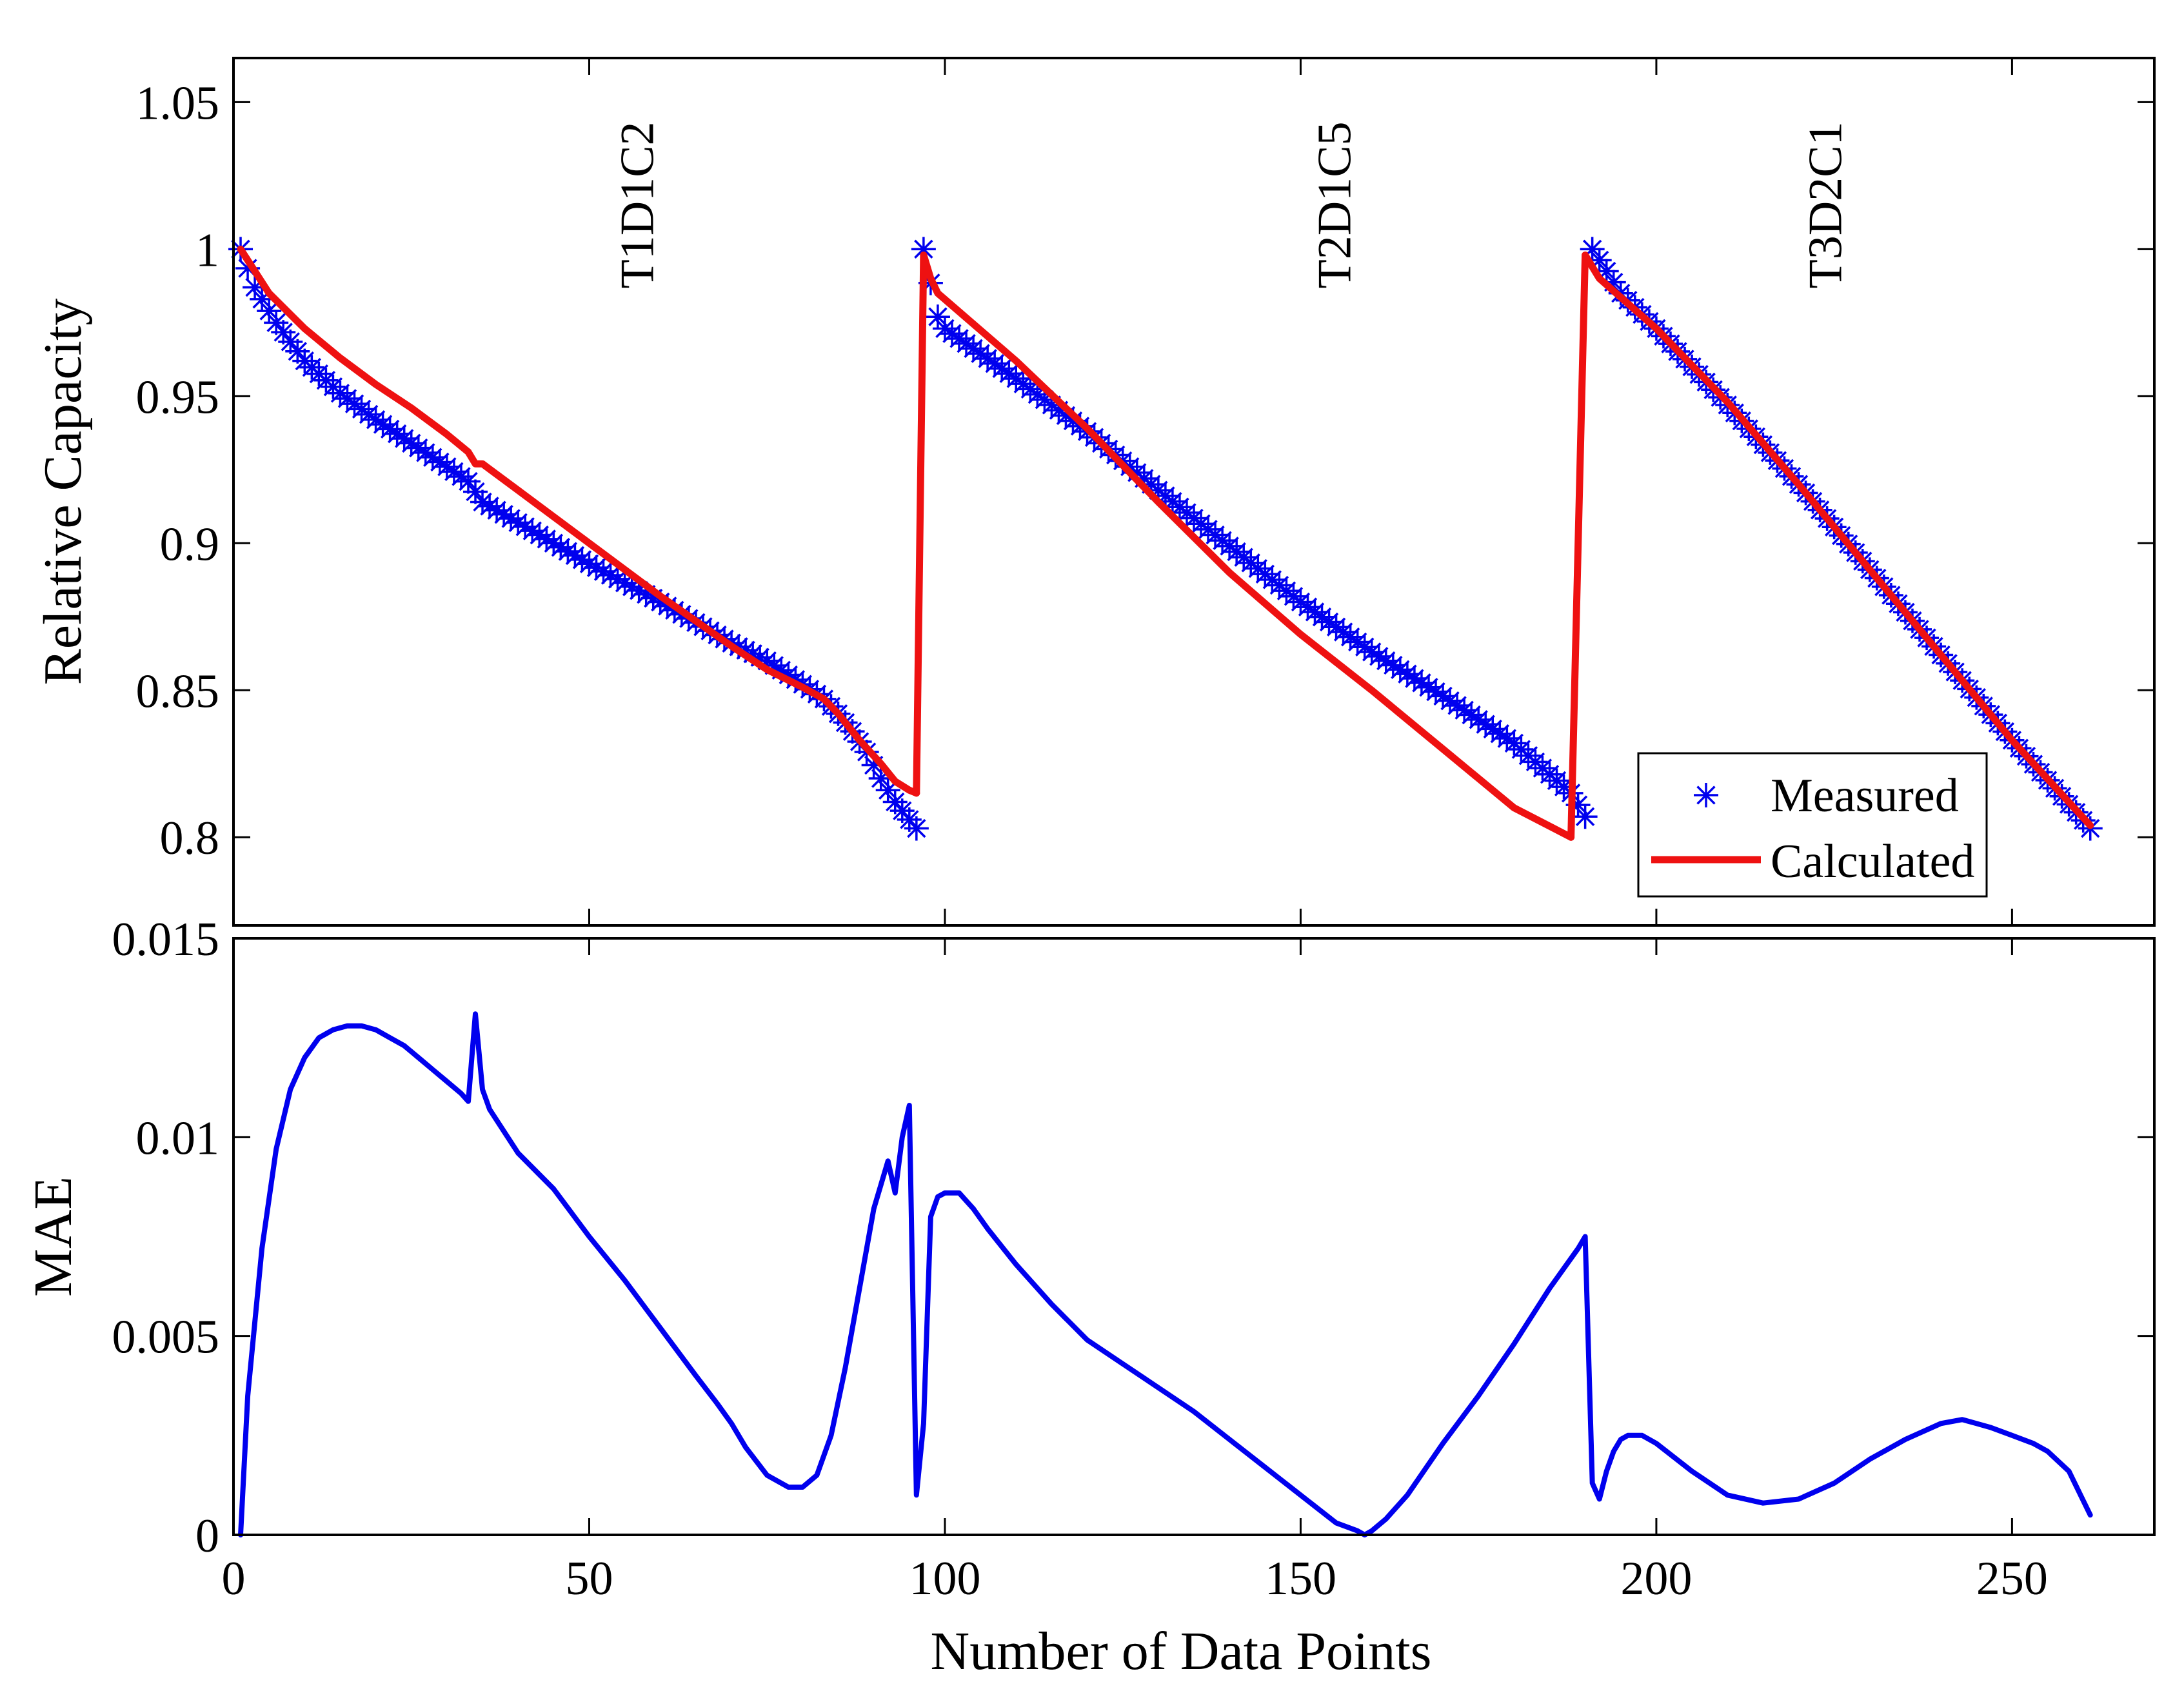  Describe the element at coordinates (1231, 204) in the screenshot. I see `top-annotations: T1D1C2 T2D1C5 T3D2C1` at that location.